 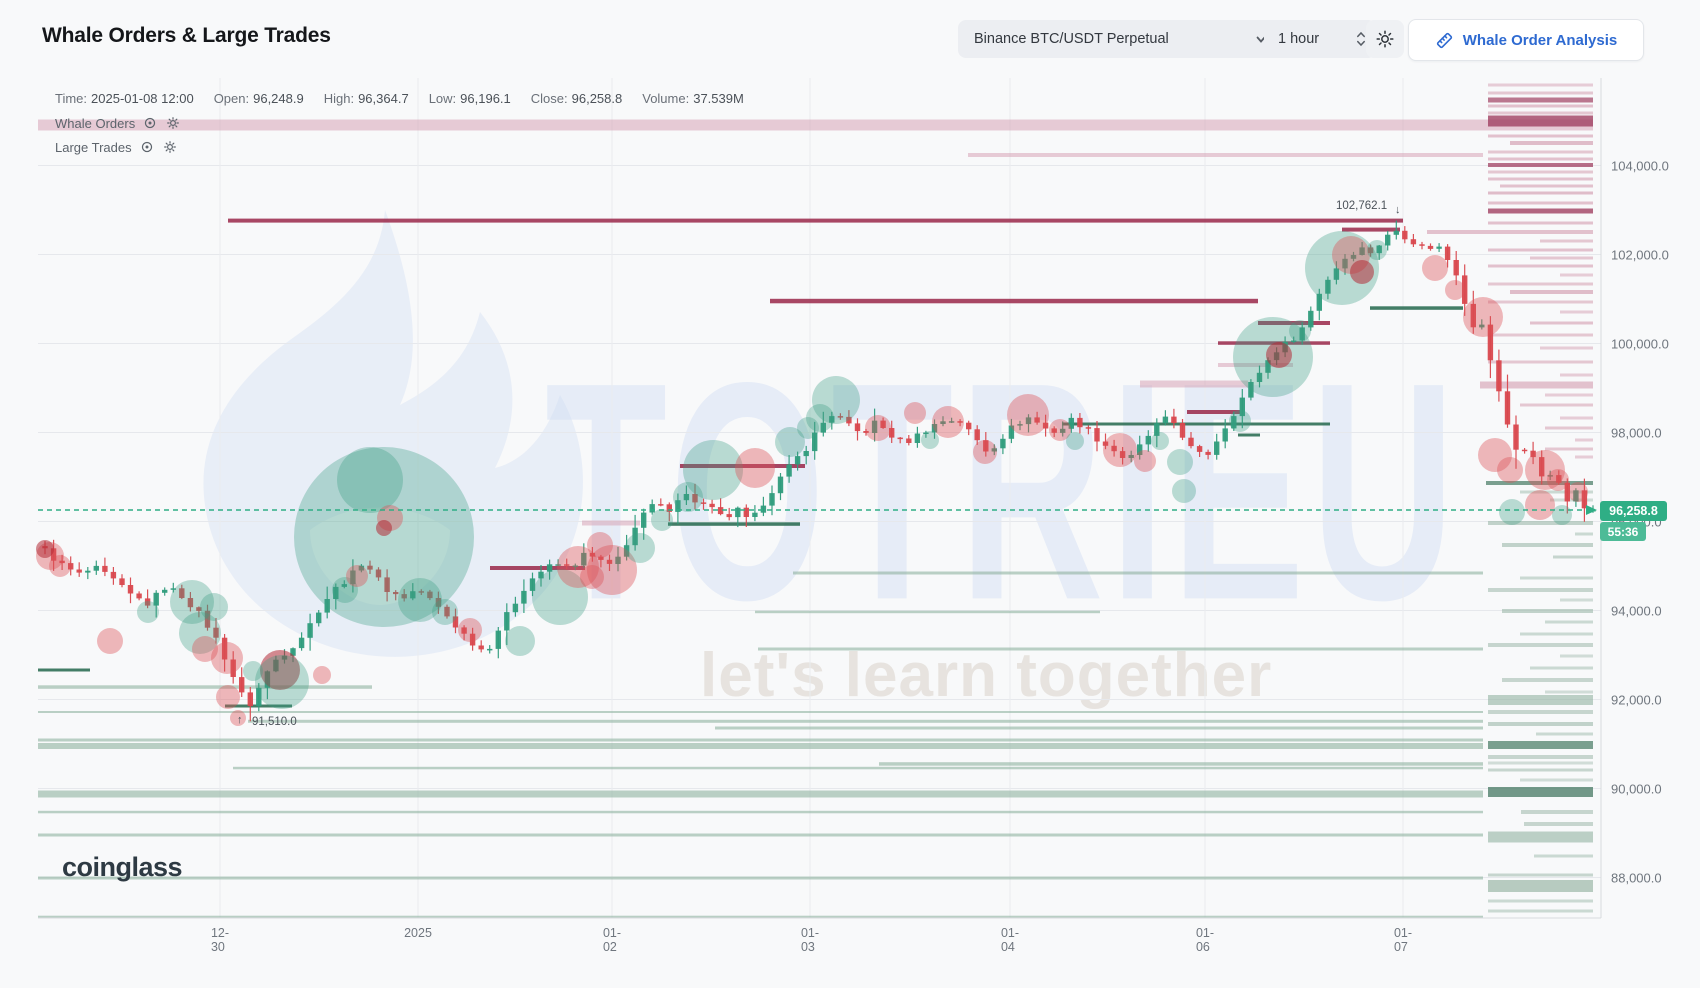 I want to click on time-axis-label: 01-03, so click(x=810, y=940).